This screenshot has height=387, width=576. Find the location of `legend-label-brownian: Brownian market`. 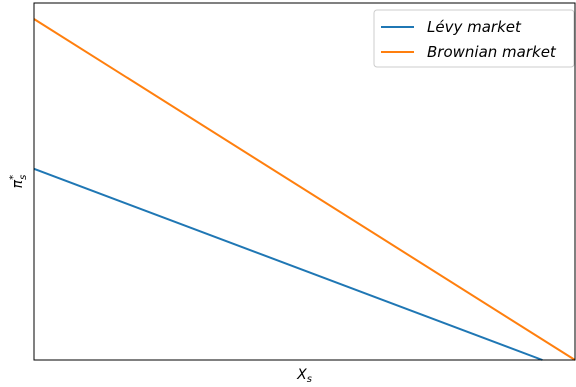

legend-label-brownian: Brownian market is located at coordinates (492, 52).